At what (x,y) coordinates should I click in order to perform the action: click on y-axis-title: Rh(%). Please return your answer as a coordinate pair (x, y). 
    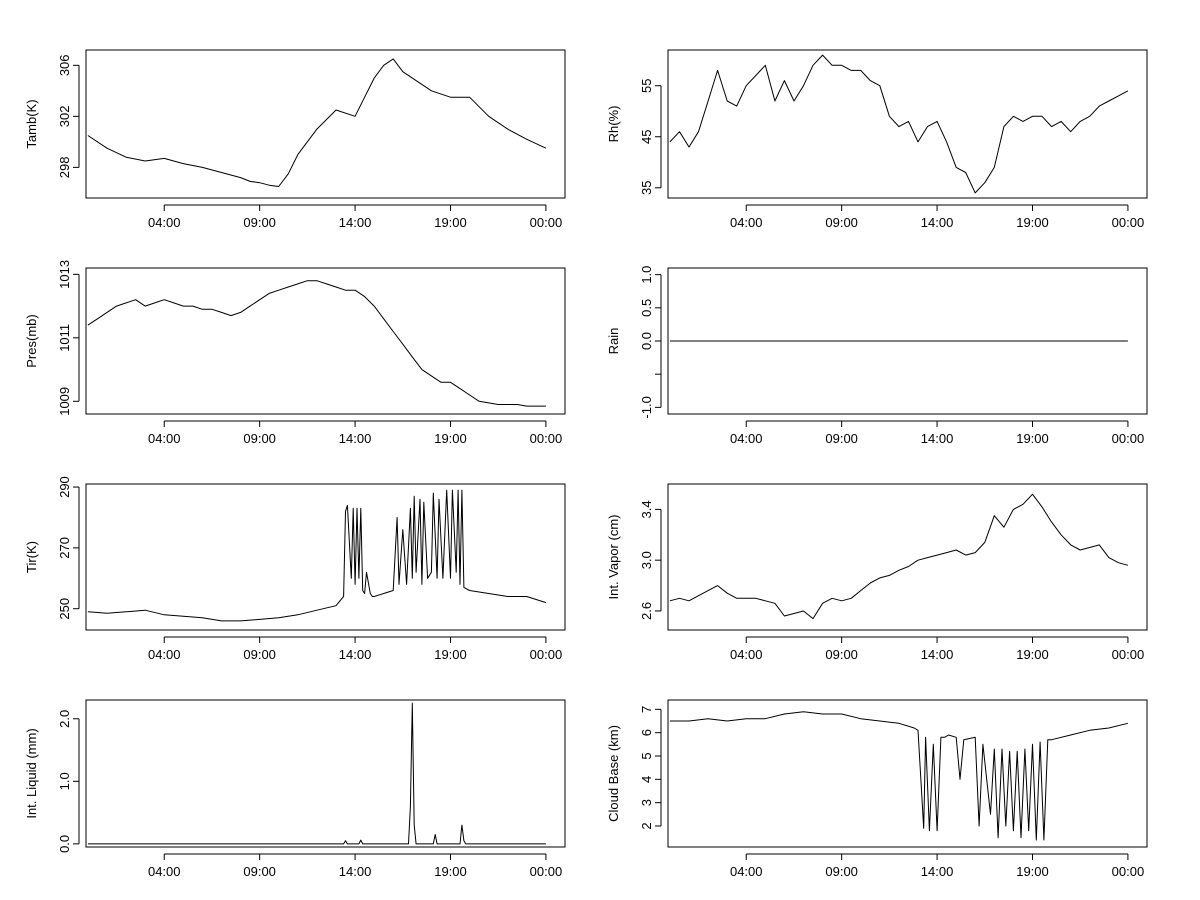
    Looking at the image, I should click on (613, 124).